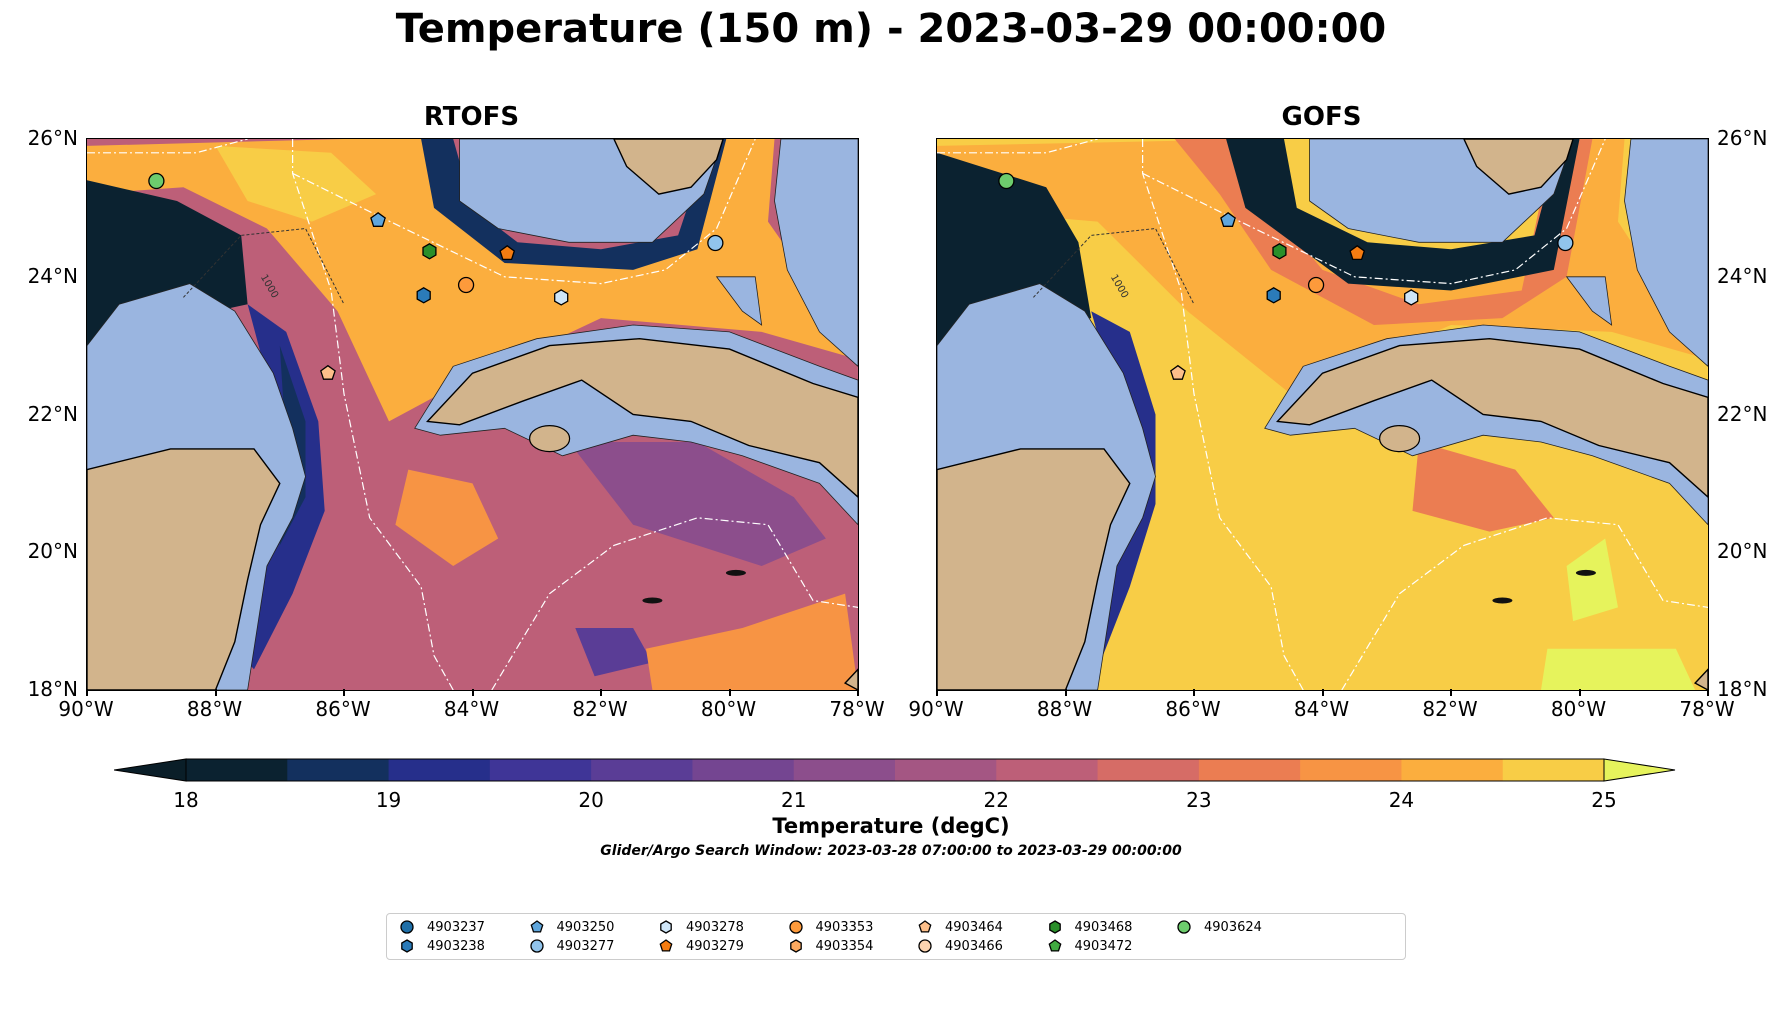  What do you see at coordinates (857, 709) in the screenshot?
I see `lon-tick-label: 78°W` at bounding box center [857, 709].